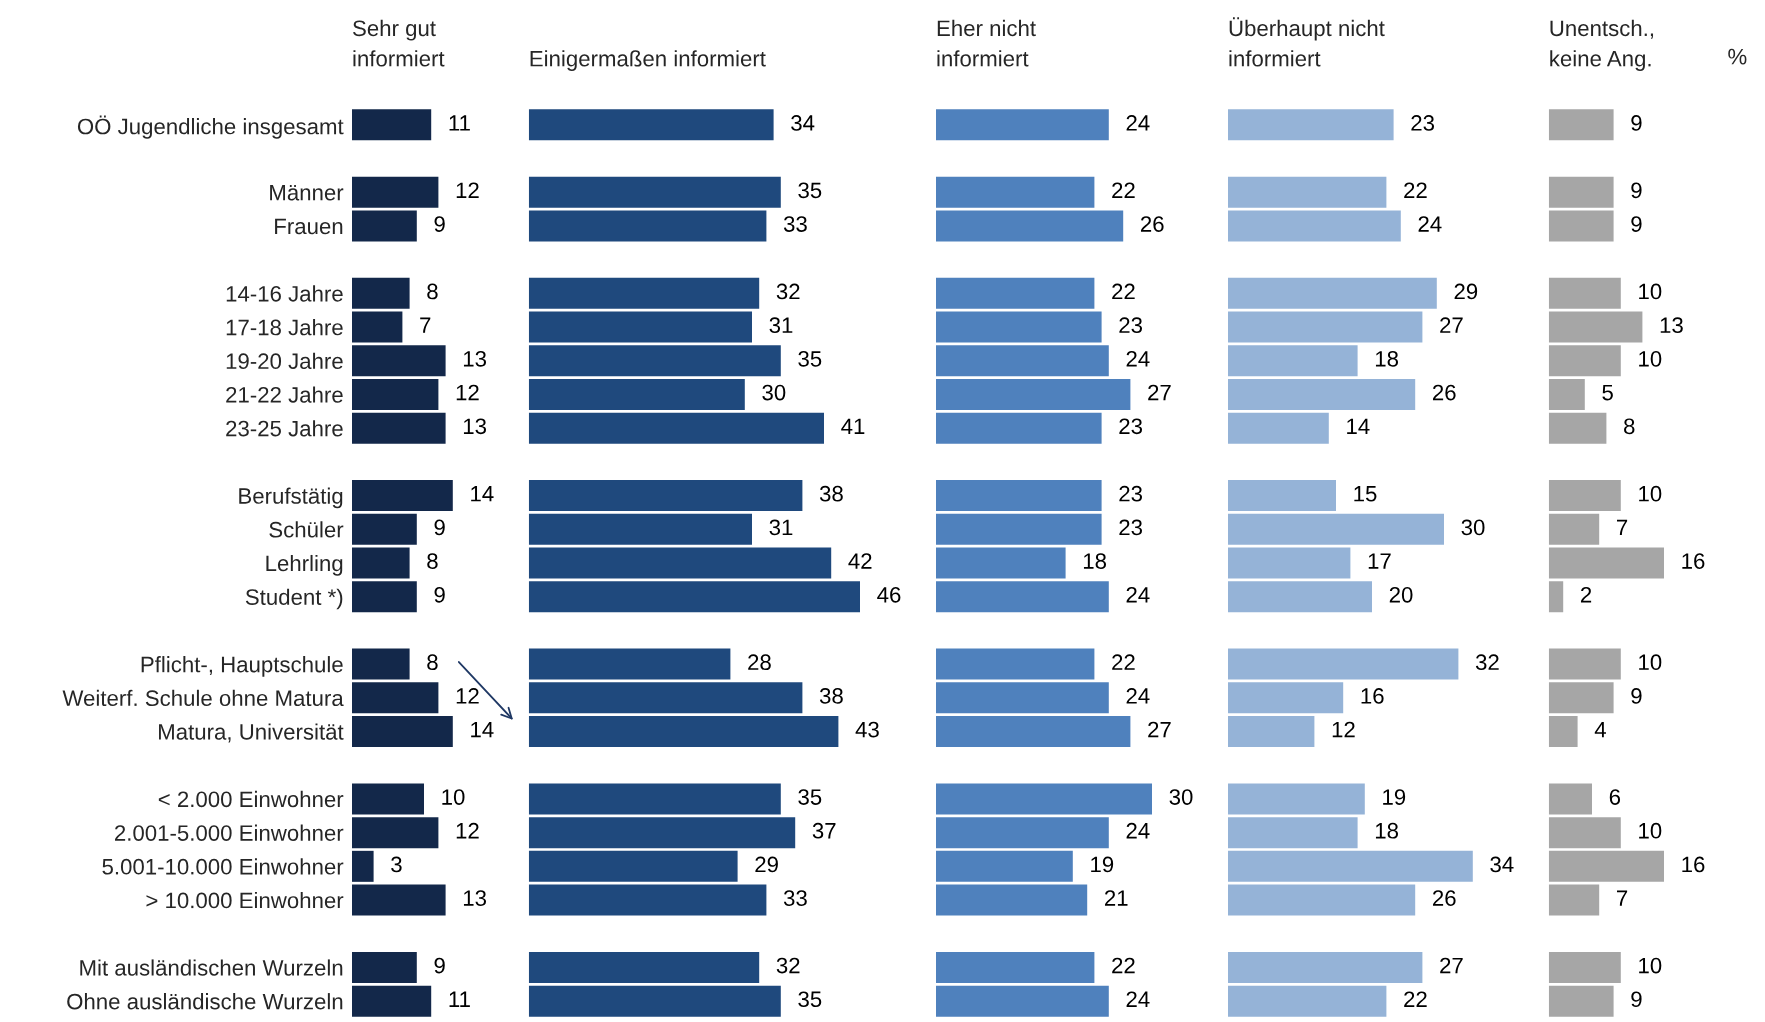  I want to click on data-label: 32, so click(788, 965).